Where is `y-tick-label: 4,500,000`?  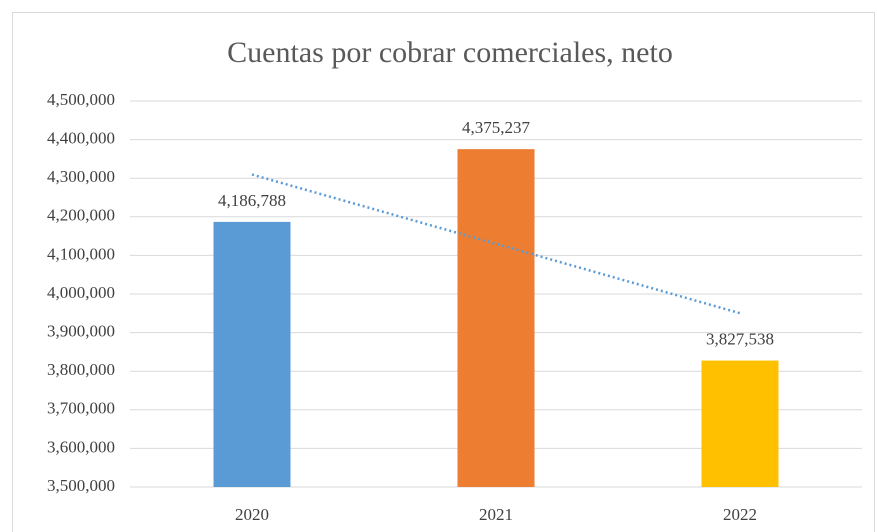
y-tick-label: 4,500,000 is located at coordinates (81, 99).